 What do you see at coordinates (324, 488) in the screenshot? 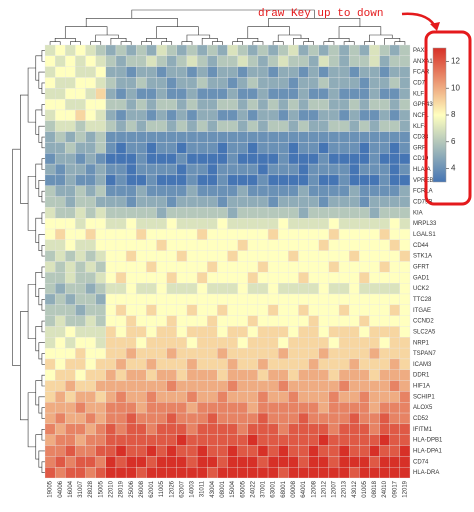
I see `column-label: 12012` at bounding box center [324, 488].